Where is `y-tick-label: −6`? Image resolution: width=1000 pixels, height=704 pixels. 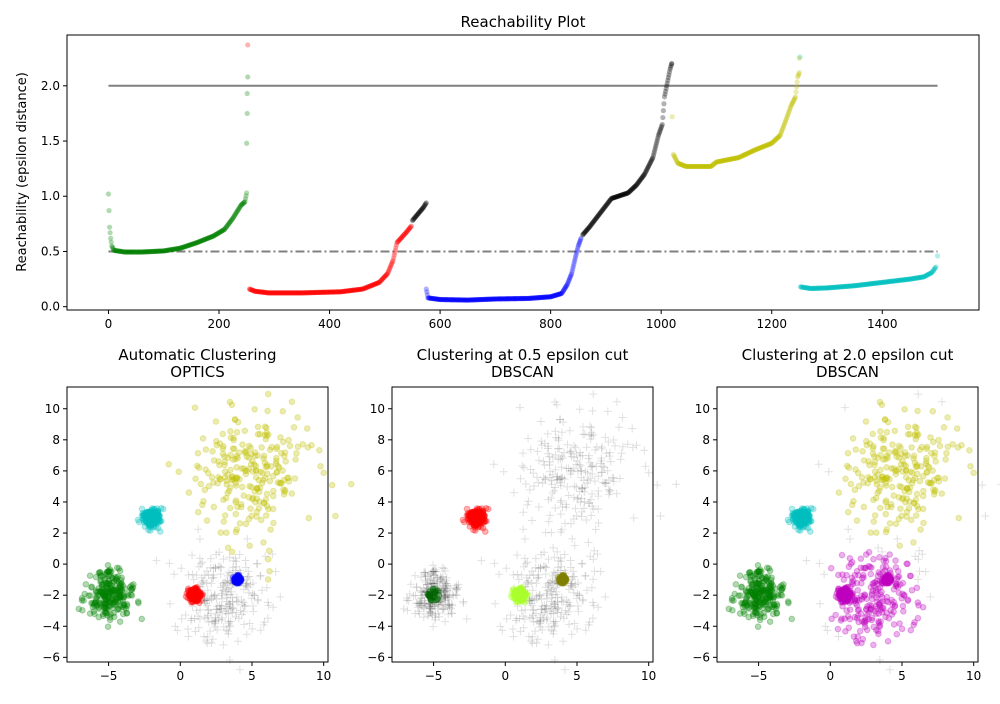
y-tick-label: −6 is located at coordinates (51, 657).